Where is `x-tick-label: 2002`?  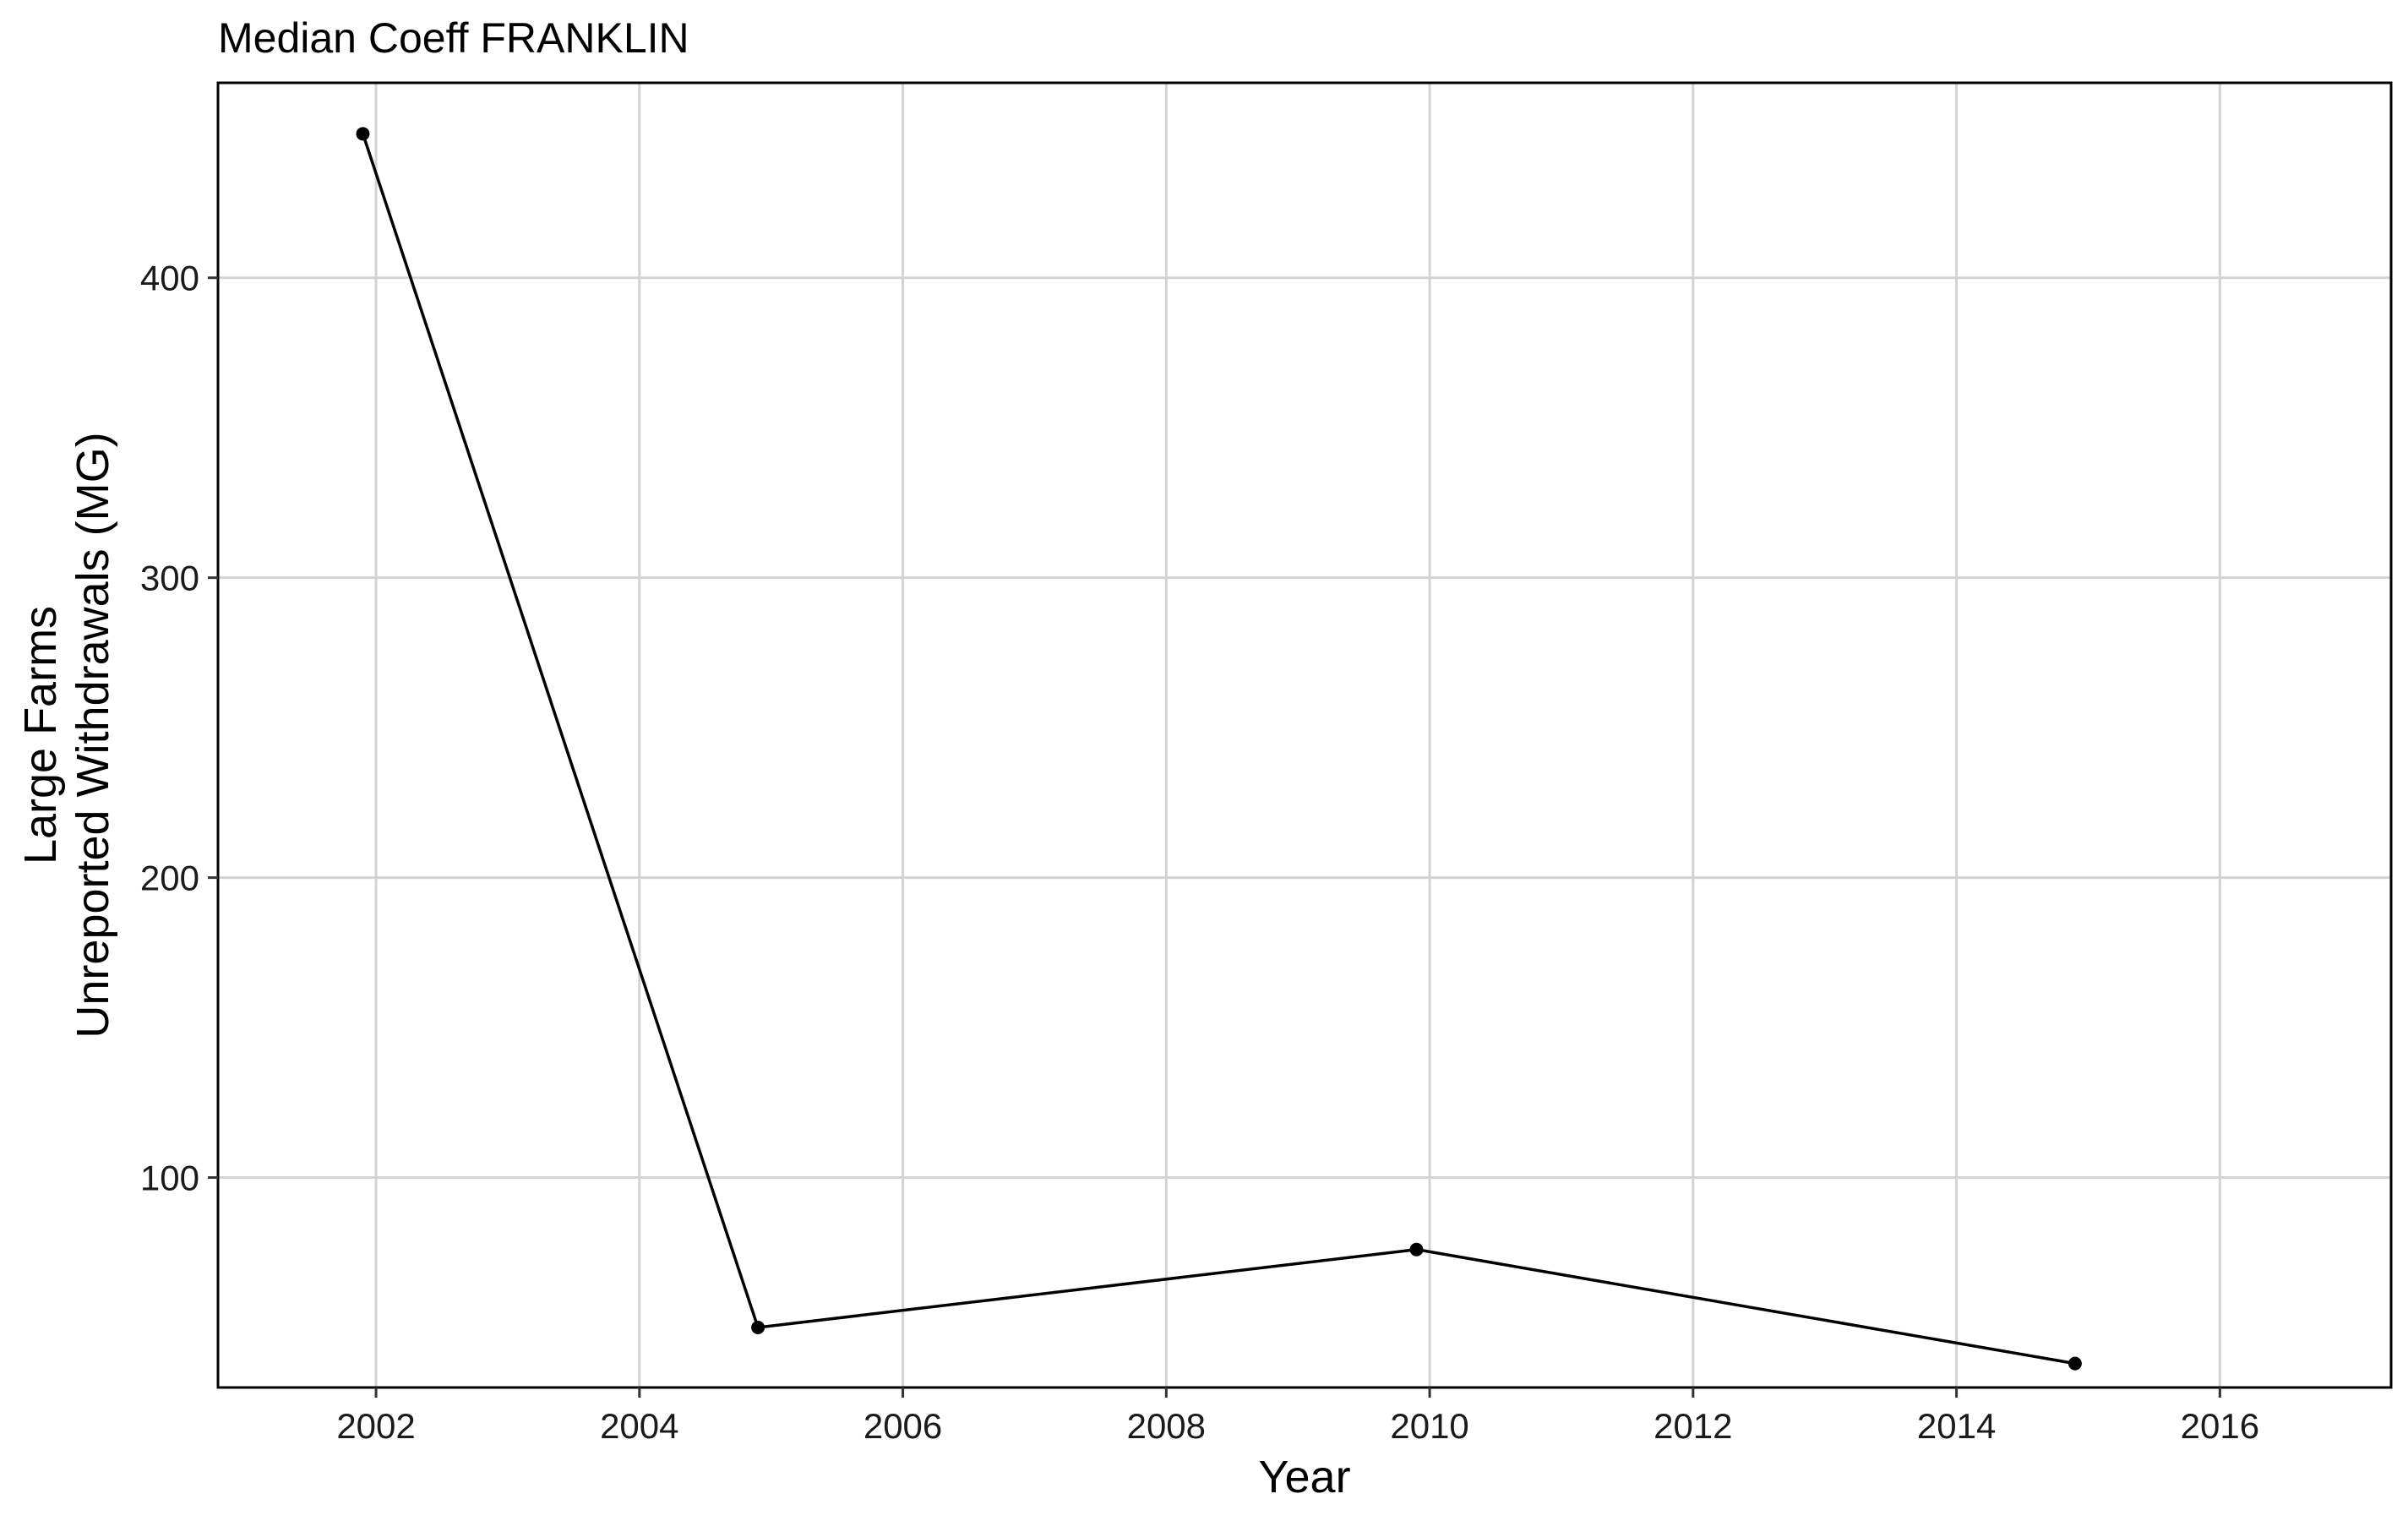
x-tick-label: 2002 is located at coordinates (375, 1426).